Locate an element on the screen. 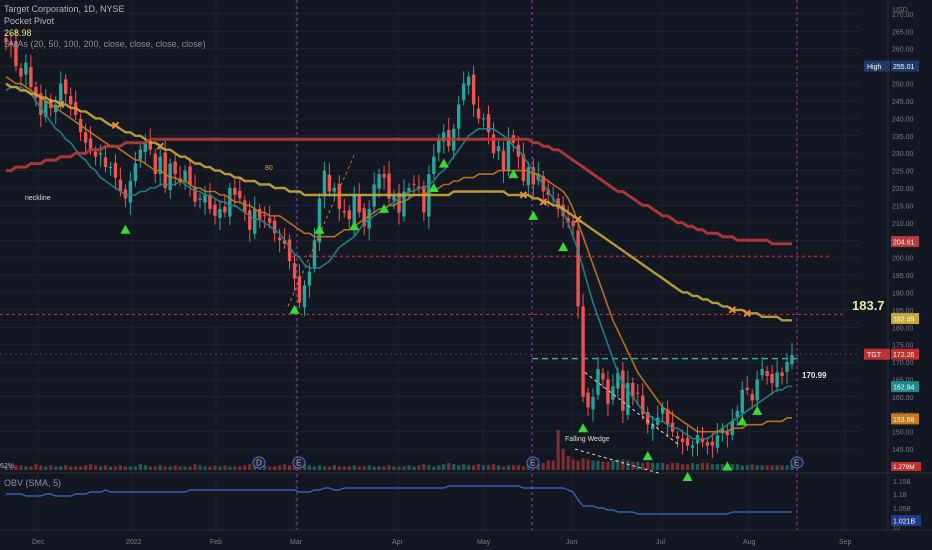  price-label-tag-text: TGT is located at coordinates (874, 355).